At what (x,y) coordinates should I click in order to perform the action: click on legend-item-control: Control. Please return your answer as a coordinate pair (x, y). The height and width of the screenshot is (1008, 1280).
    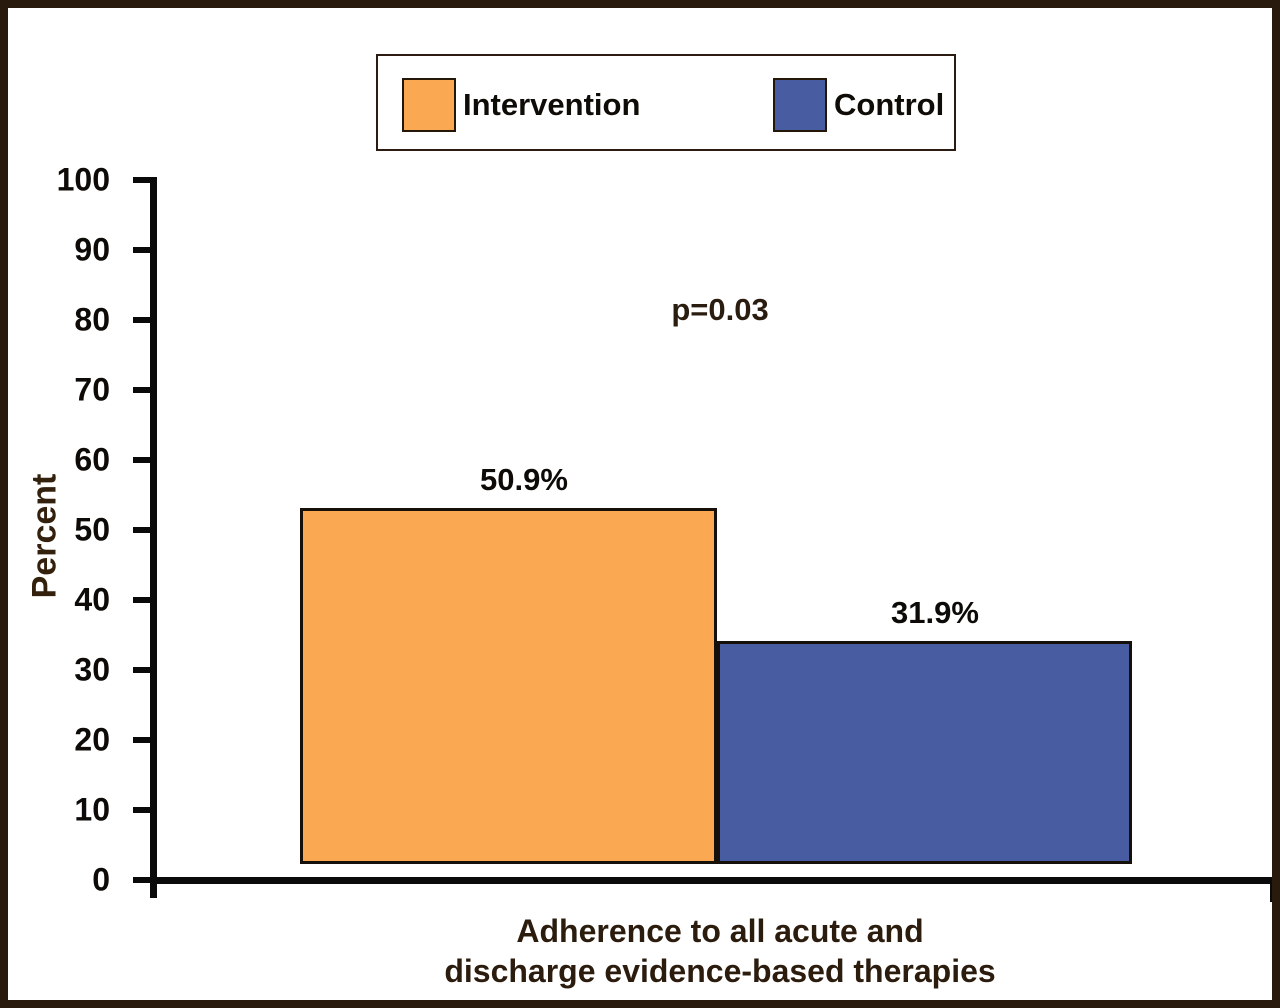
    Looking at the image, I should click on (858, 105).